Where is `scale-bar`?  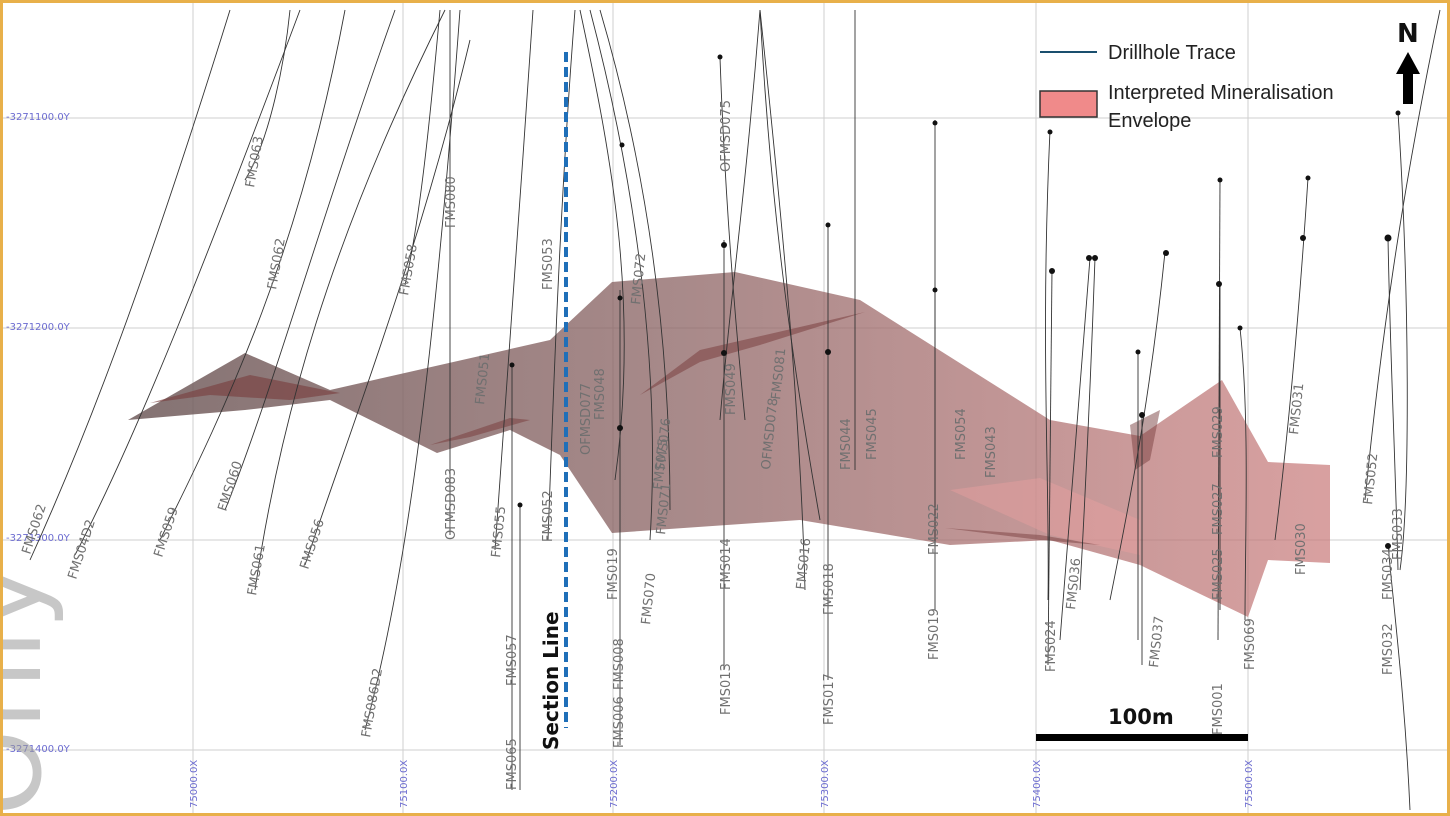 scale-bar is located at coordinates (1142, 737).